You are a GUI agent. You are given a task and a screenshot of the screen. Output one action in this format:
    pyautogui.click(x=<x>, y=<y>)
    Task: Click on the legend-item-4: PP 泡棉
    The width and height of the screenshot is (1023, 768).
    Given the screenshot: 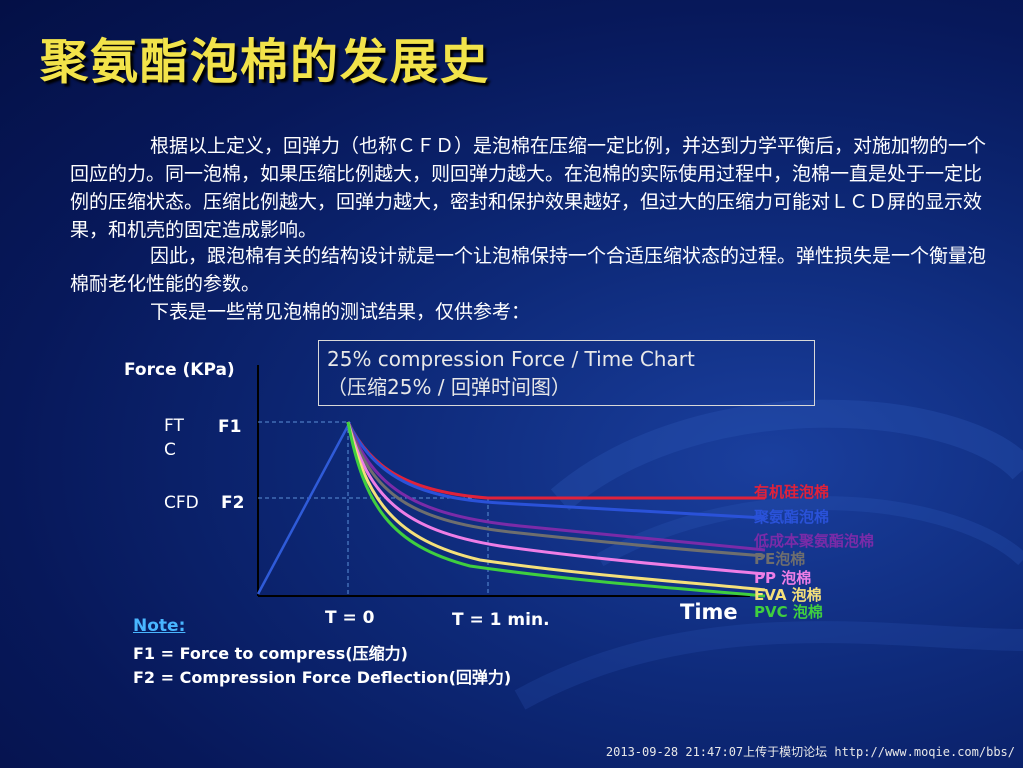 What is the action you would take?
    pyautogui.click(x=783, y=578)
    